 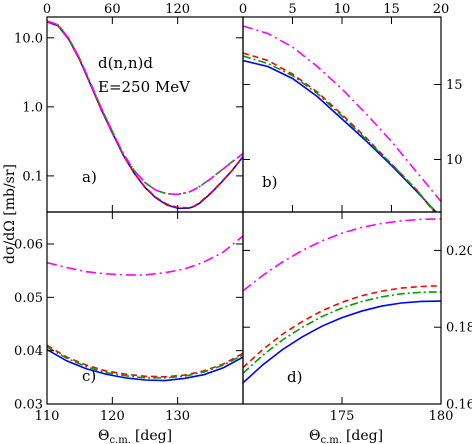 What do you see at coordinates (89, 177) in the screenshot?
I see `panel-label: a)` at bounding box center [89, 177].